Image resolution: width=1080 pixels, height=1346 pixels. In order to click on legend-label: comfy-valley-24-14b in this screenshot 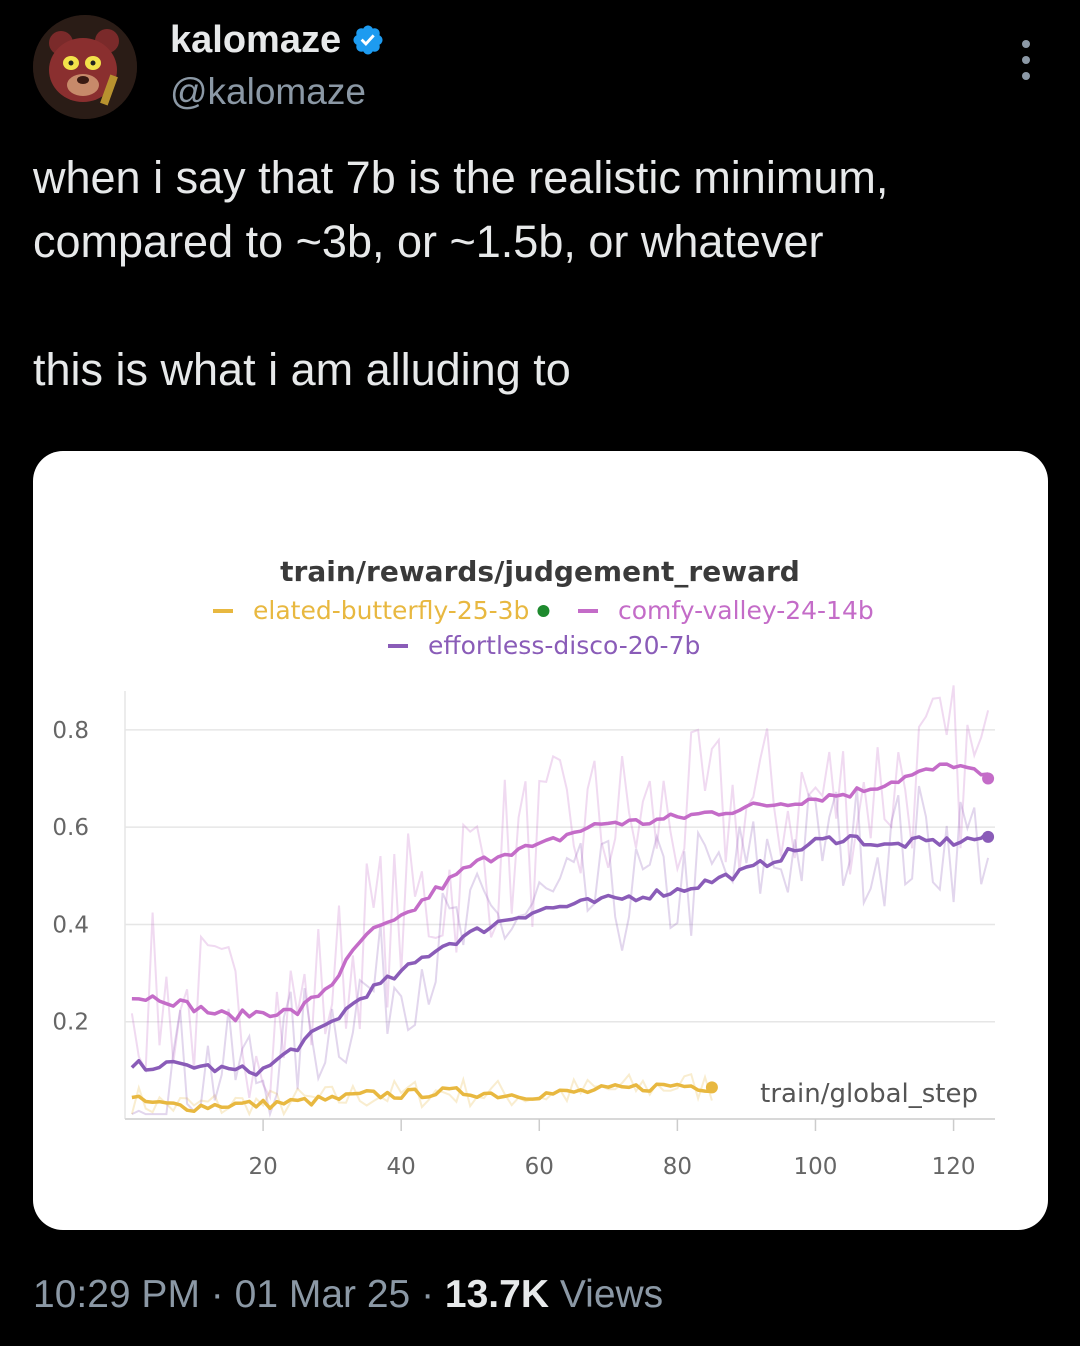, I will do `click(746, 610)`.